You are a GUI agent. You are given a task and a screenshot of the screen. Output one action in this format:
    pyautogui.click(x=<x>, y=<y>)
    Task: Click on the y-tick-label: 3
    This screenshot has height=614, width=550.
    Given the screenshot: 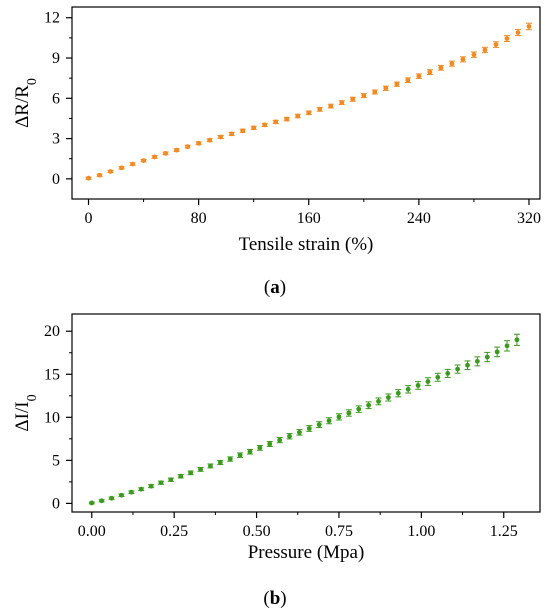 What is the action you would take?
    pyautogui.click(x=56, y=139)
    